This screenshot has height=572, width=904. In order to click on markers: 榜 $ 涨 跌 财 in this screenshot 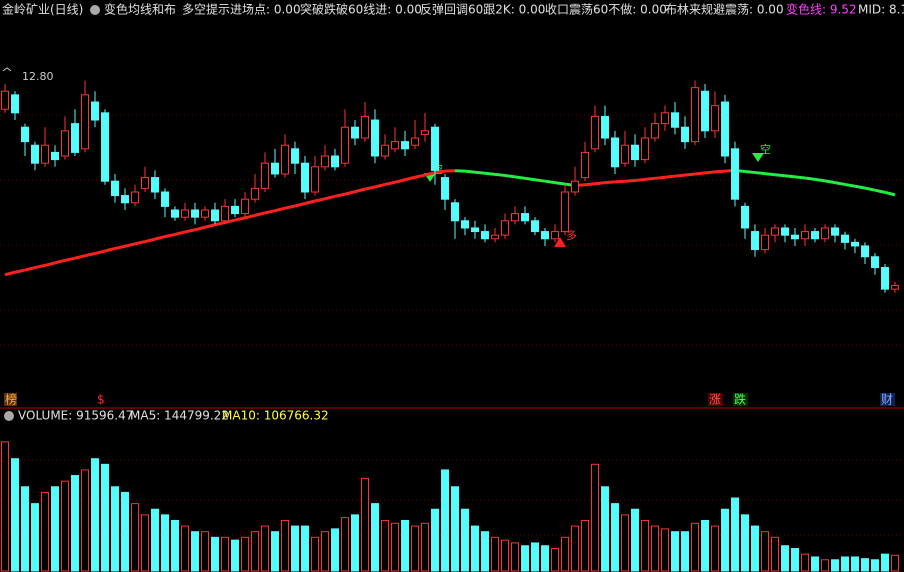, I will do `click(449, 399)`.